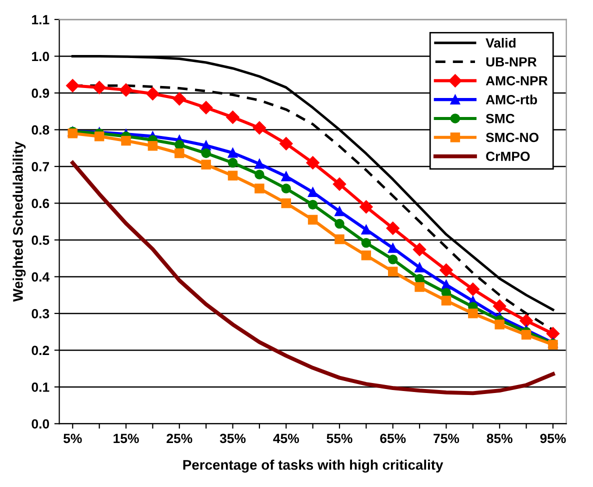 The image size is (593, 487). Describe the element at coordinates (40, 167) in the screenshot. I see `y-tick-label: 0.7` at that location.